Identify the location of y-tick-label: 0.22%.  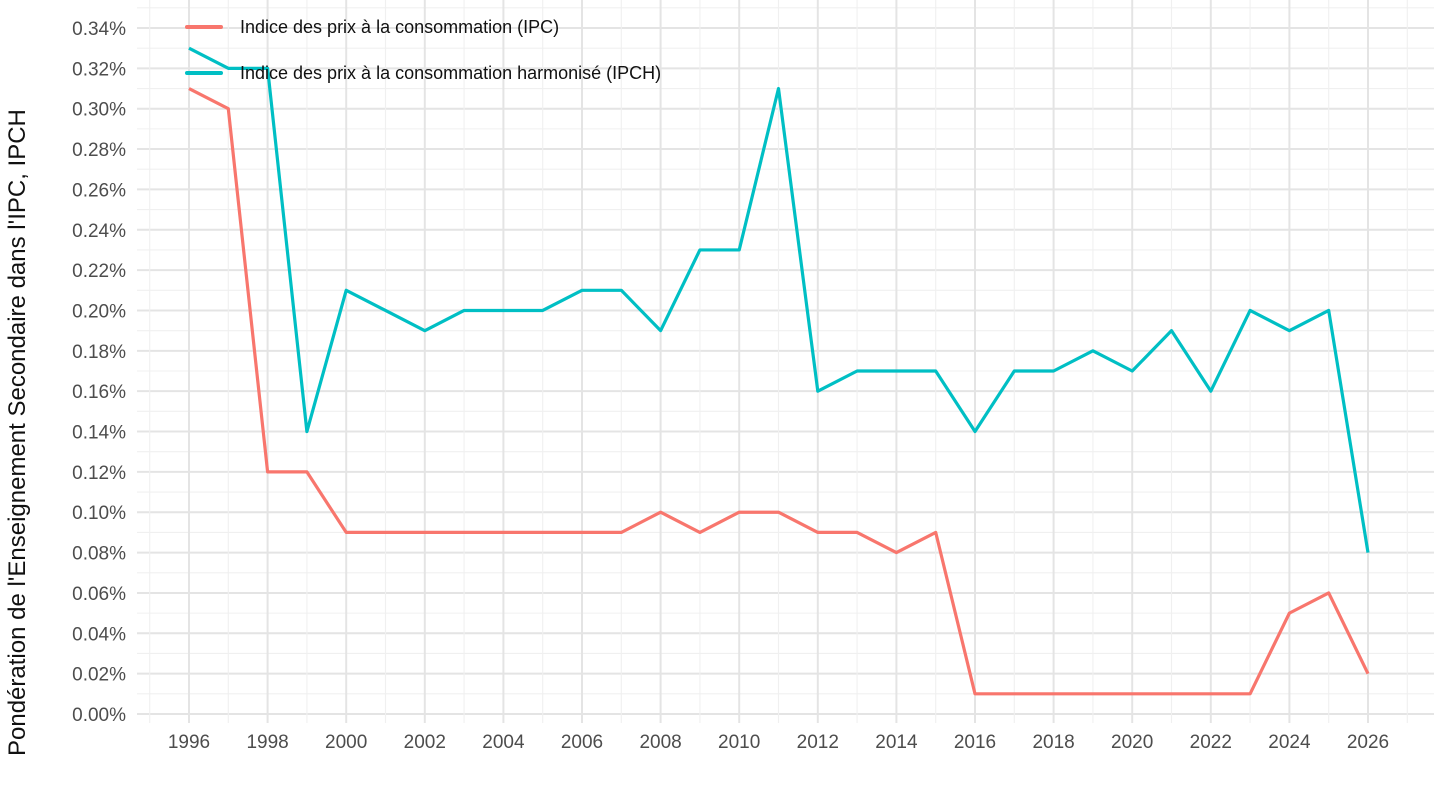
(99, 271).